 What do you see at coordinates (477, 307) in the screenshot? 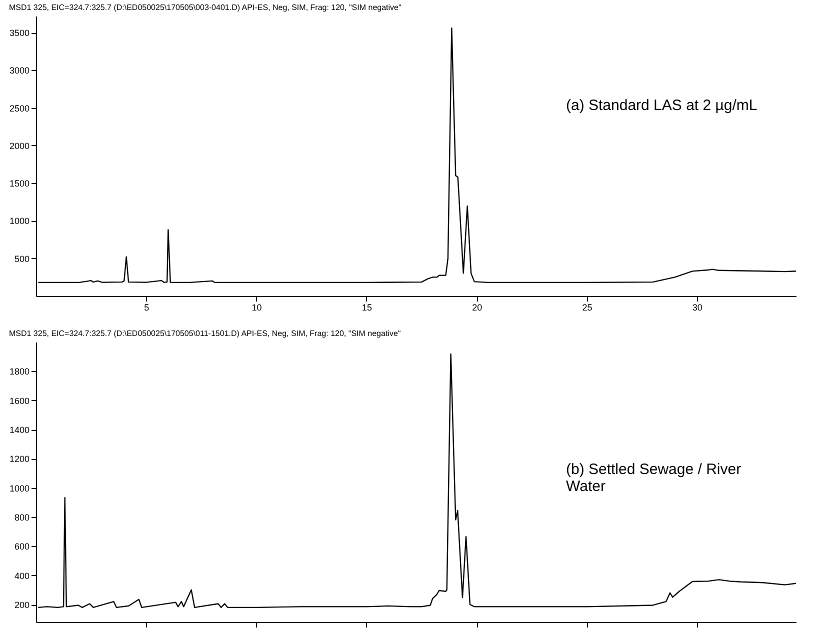
I see `x-tick-label: 20` at bounding box center [477, 307].